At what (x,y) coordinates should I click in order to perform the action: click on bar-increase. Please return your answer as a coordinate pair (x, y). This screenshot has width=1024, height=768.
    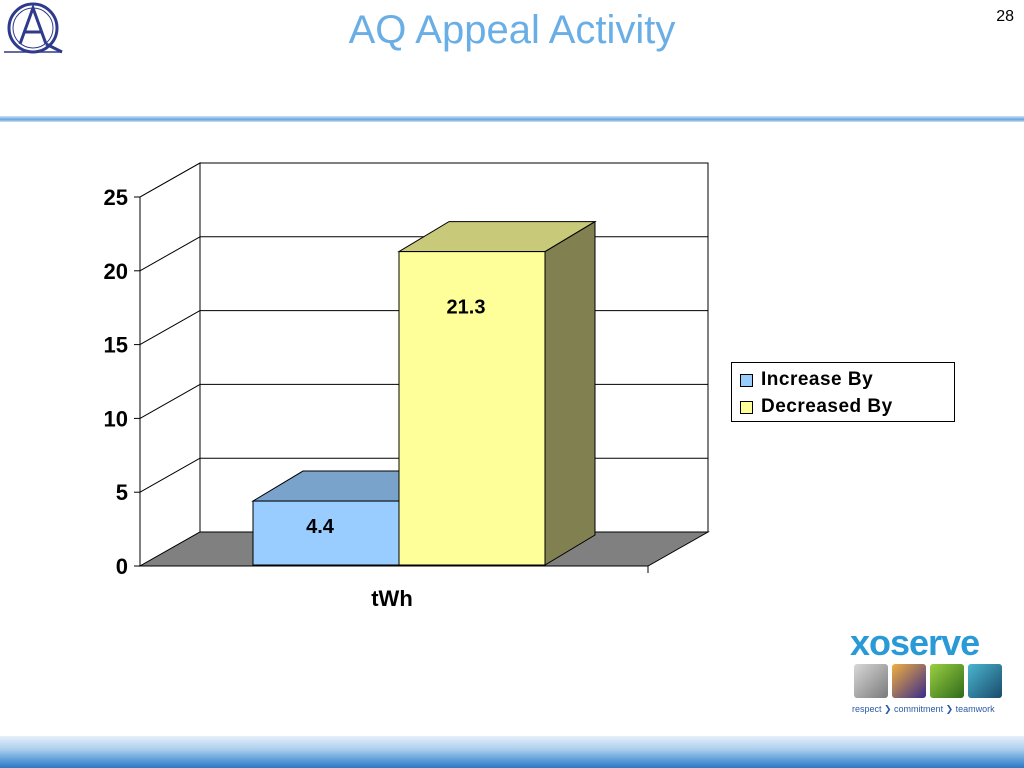
    Looking at the image, I should click on (326, 533).